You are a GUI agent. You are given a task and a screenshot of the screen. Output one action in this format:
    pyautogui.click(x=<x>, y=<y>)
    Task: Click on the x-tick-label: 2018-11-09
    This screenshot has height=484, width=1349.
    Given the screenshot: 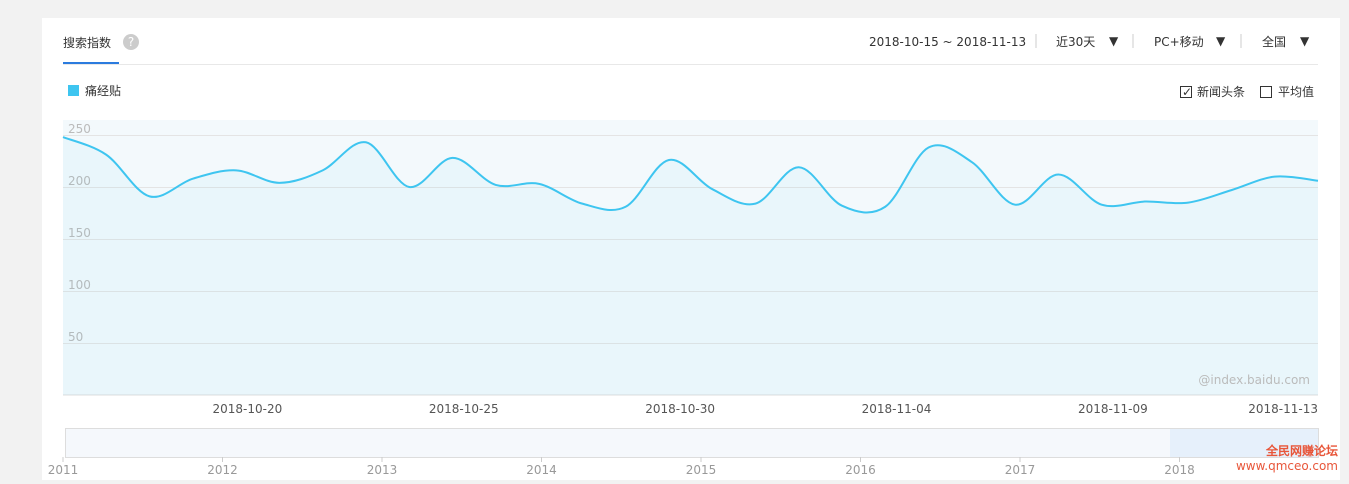 What is the action you would take?
    pyautogui.click(x=1113, y=409)
    